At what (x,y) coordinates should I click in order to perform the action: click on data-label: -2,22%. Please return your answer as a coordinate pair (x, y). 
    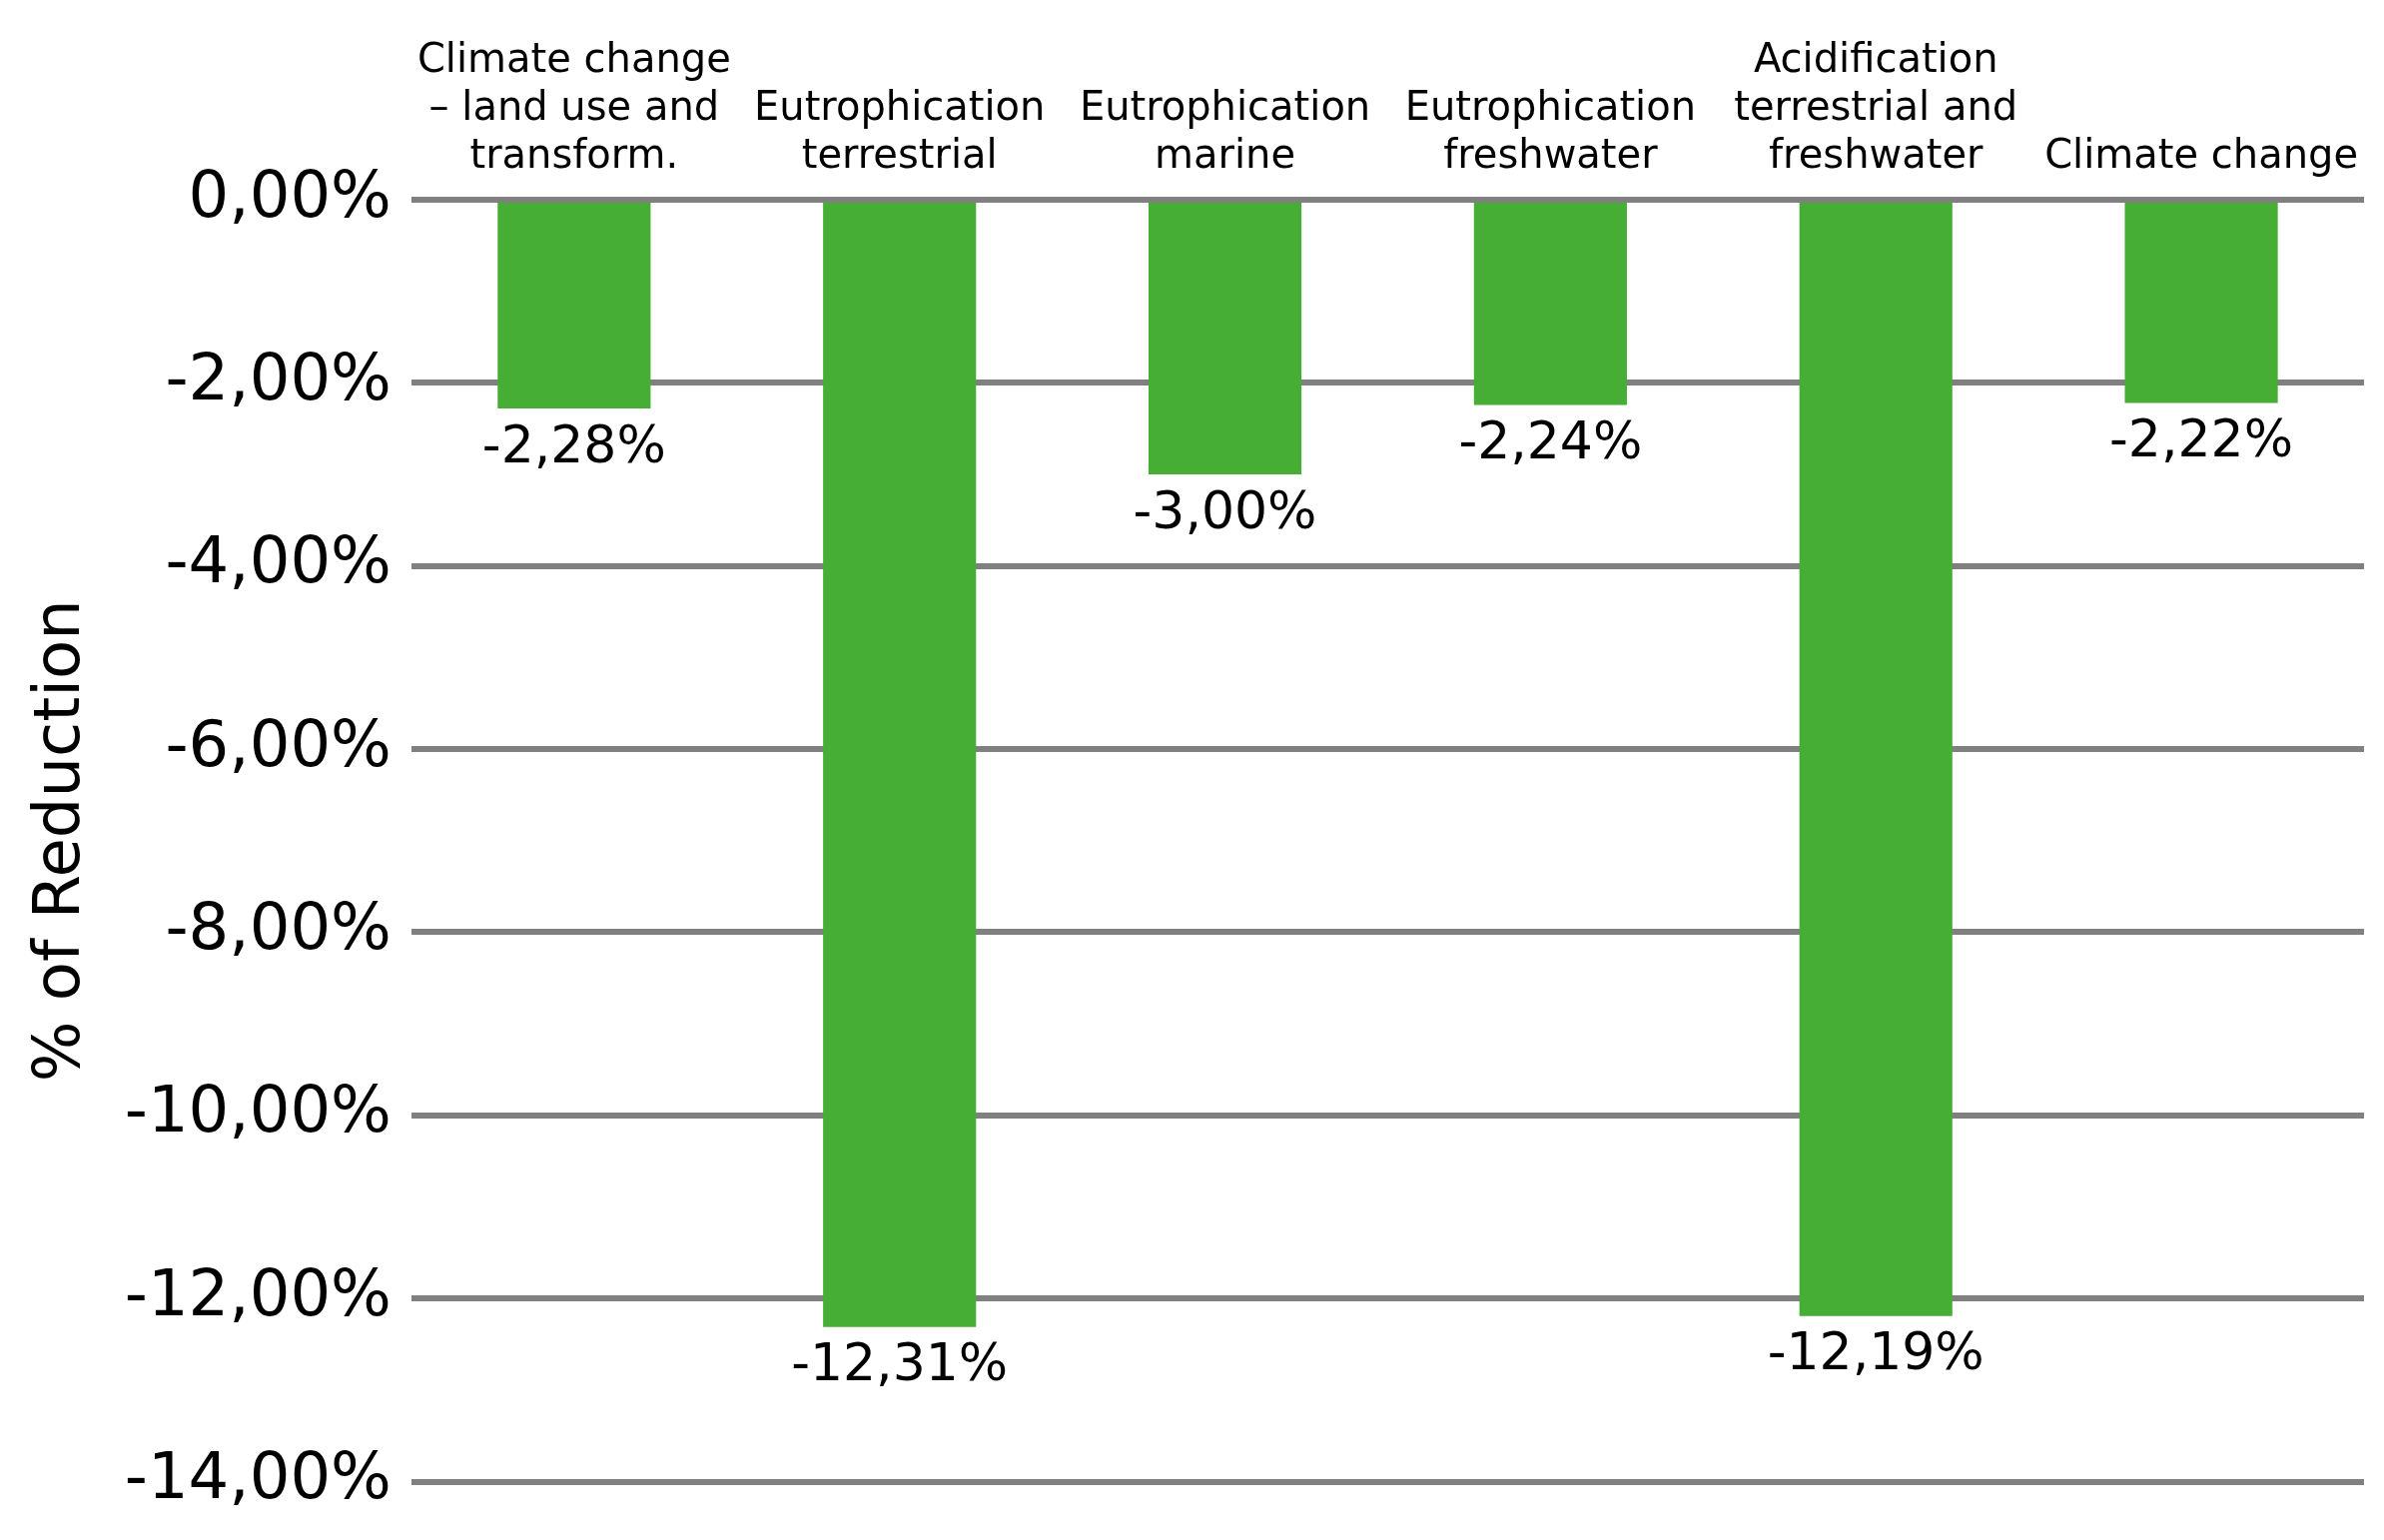
    Looking at the image, I should click on (2201, 438).